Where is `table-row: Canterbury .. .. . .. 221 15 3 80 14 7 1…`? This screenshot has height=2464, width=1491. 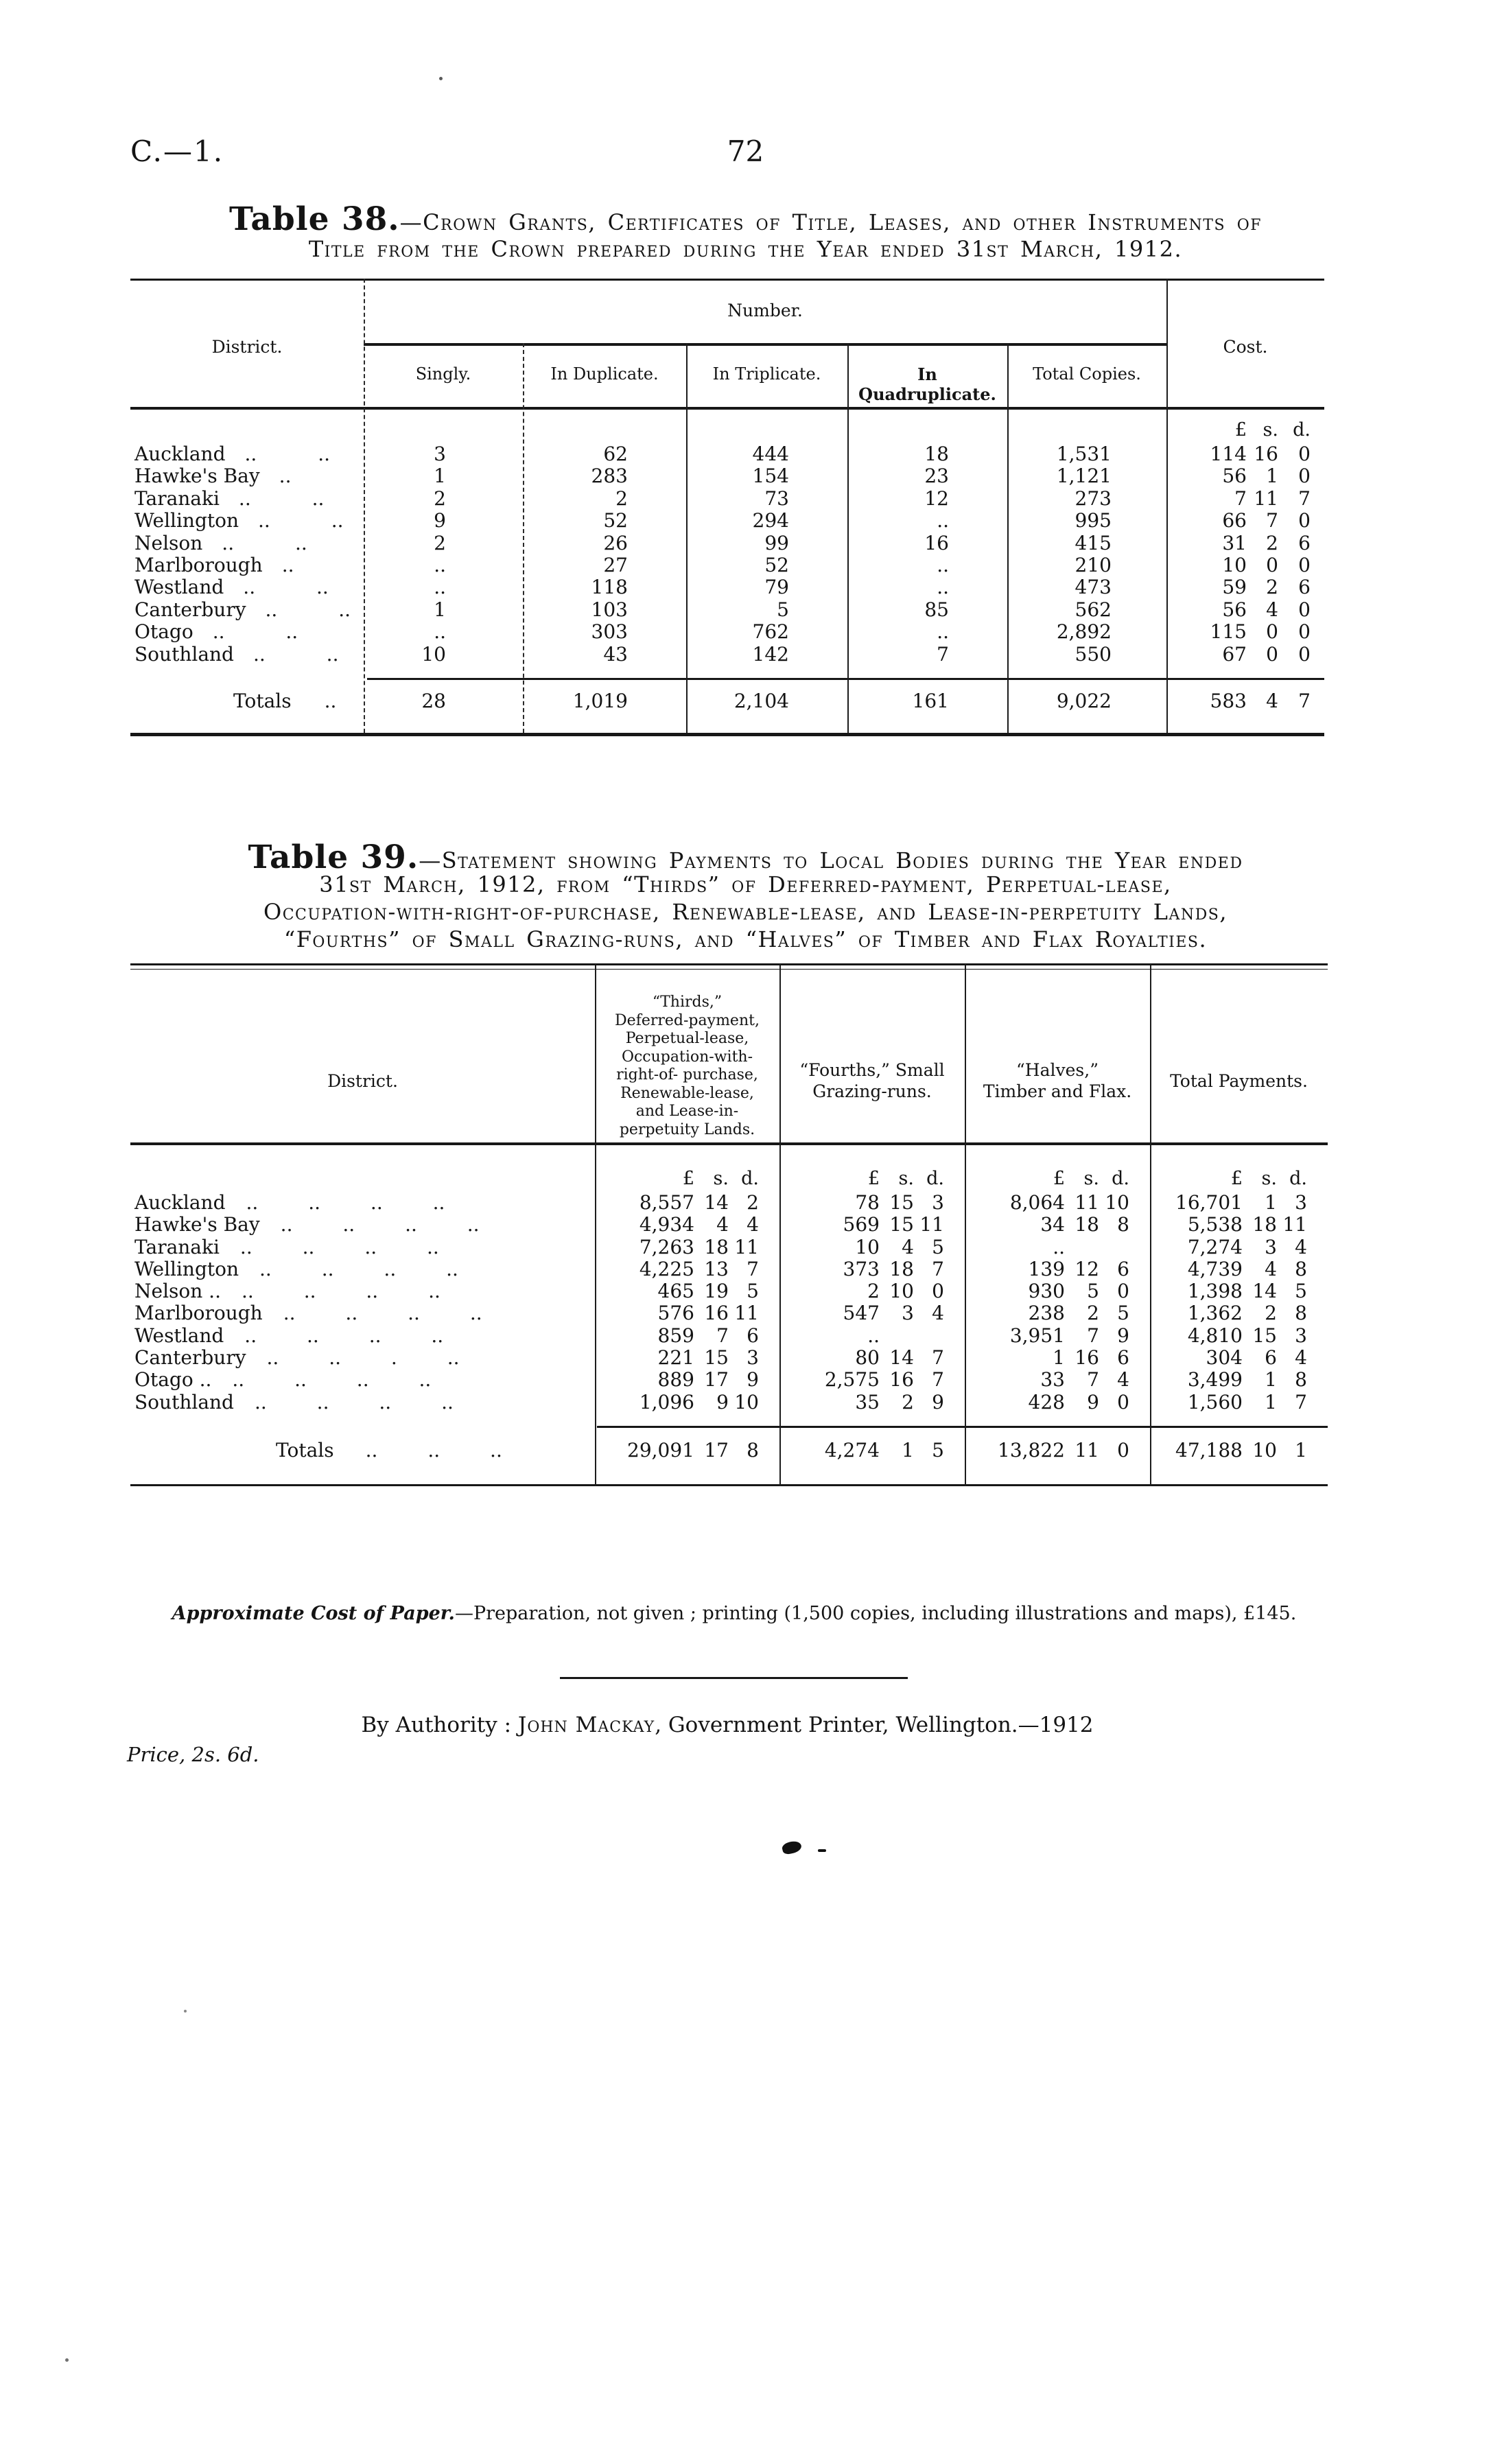
table-row: Canterbury .. .. . .. 221 15 3 80 14 7 1… is located at coordinates (729, 1358).